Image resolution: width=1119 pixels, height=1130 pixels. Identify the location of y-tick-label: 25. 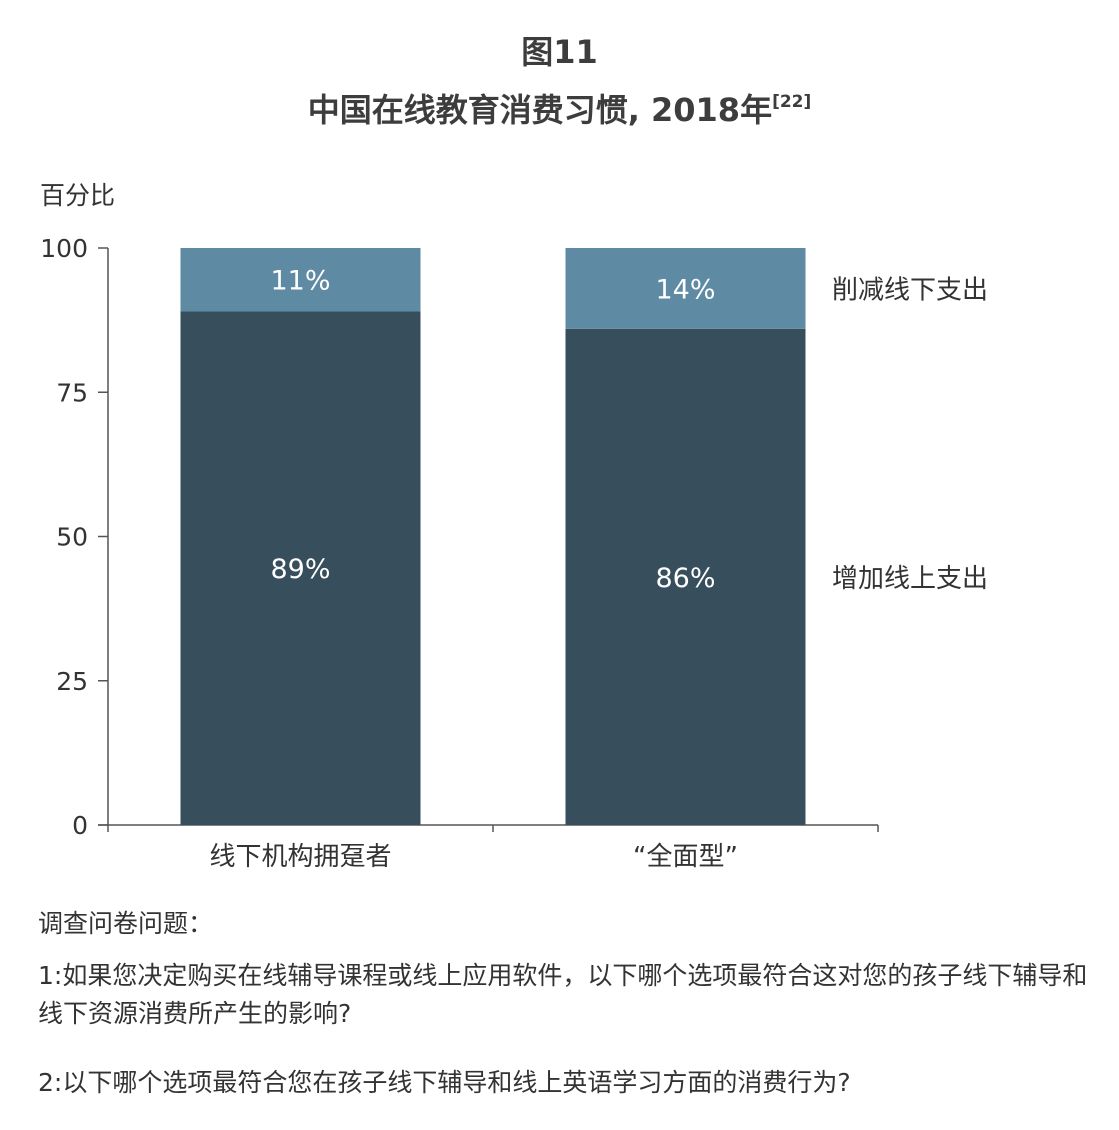
(72, 681).